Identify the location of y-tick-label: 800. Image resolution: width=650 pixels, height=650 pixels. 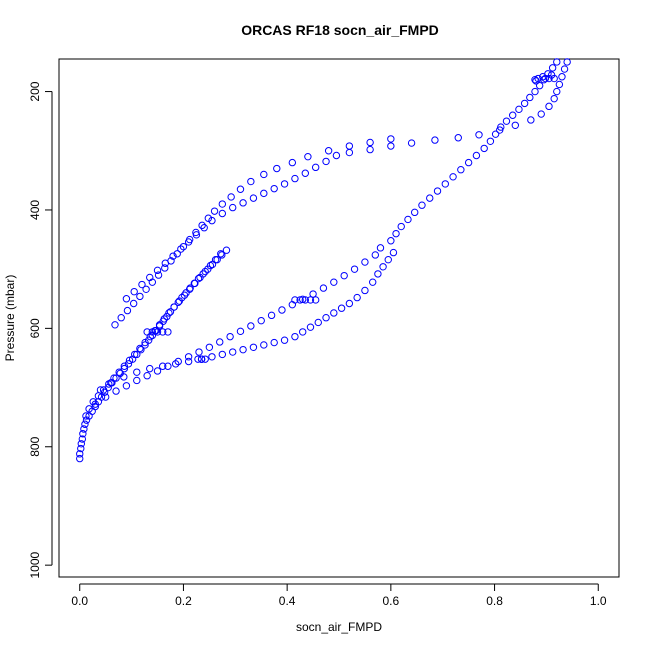
(35, 446).